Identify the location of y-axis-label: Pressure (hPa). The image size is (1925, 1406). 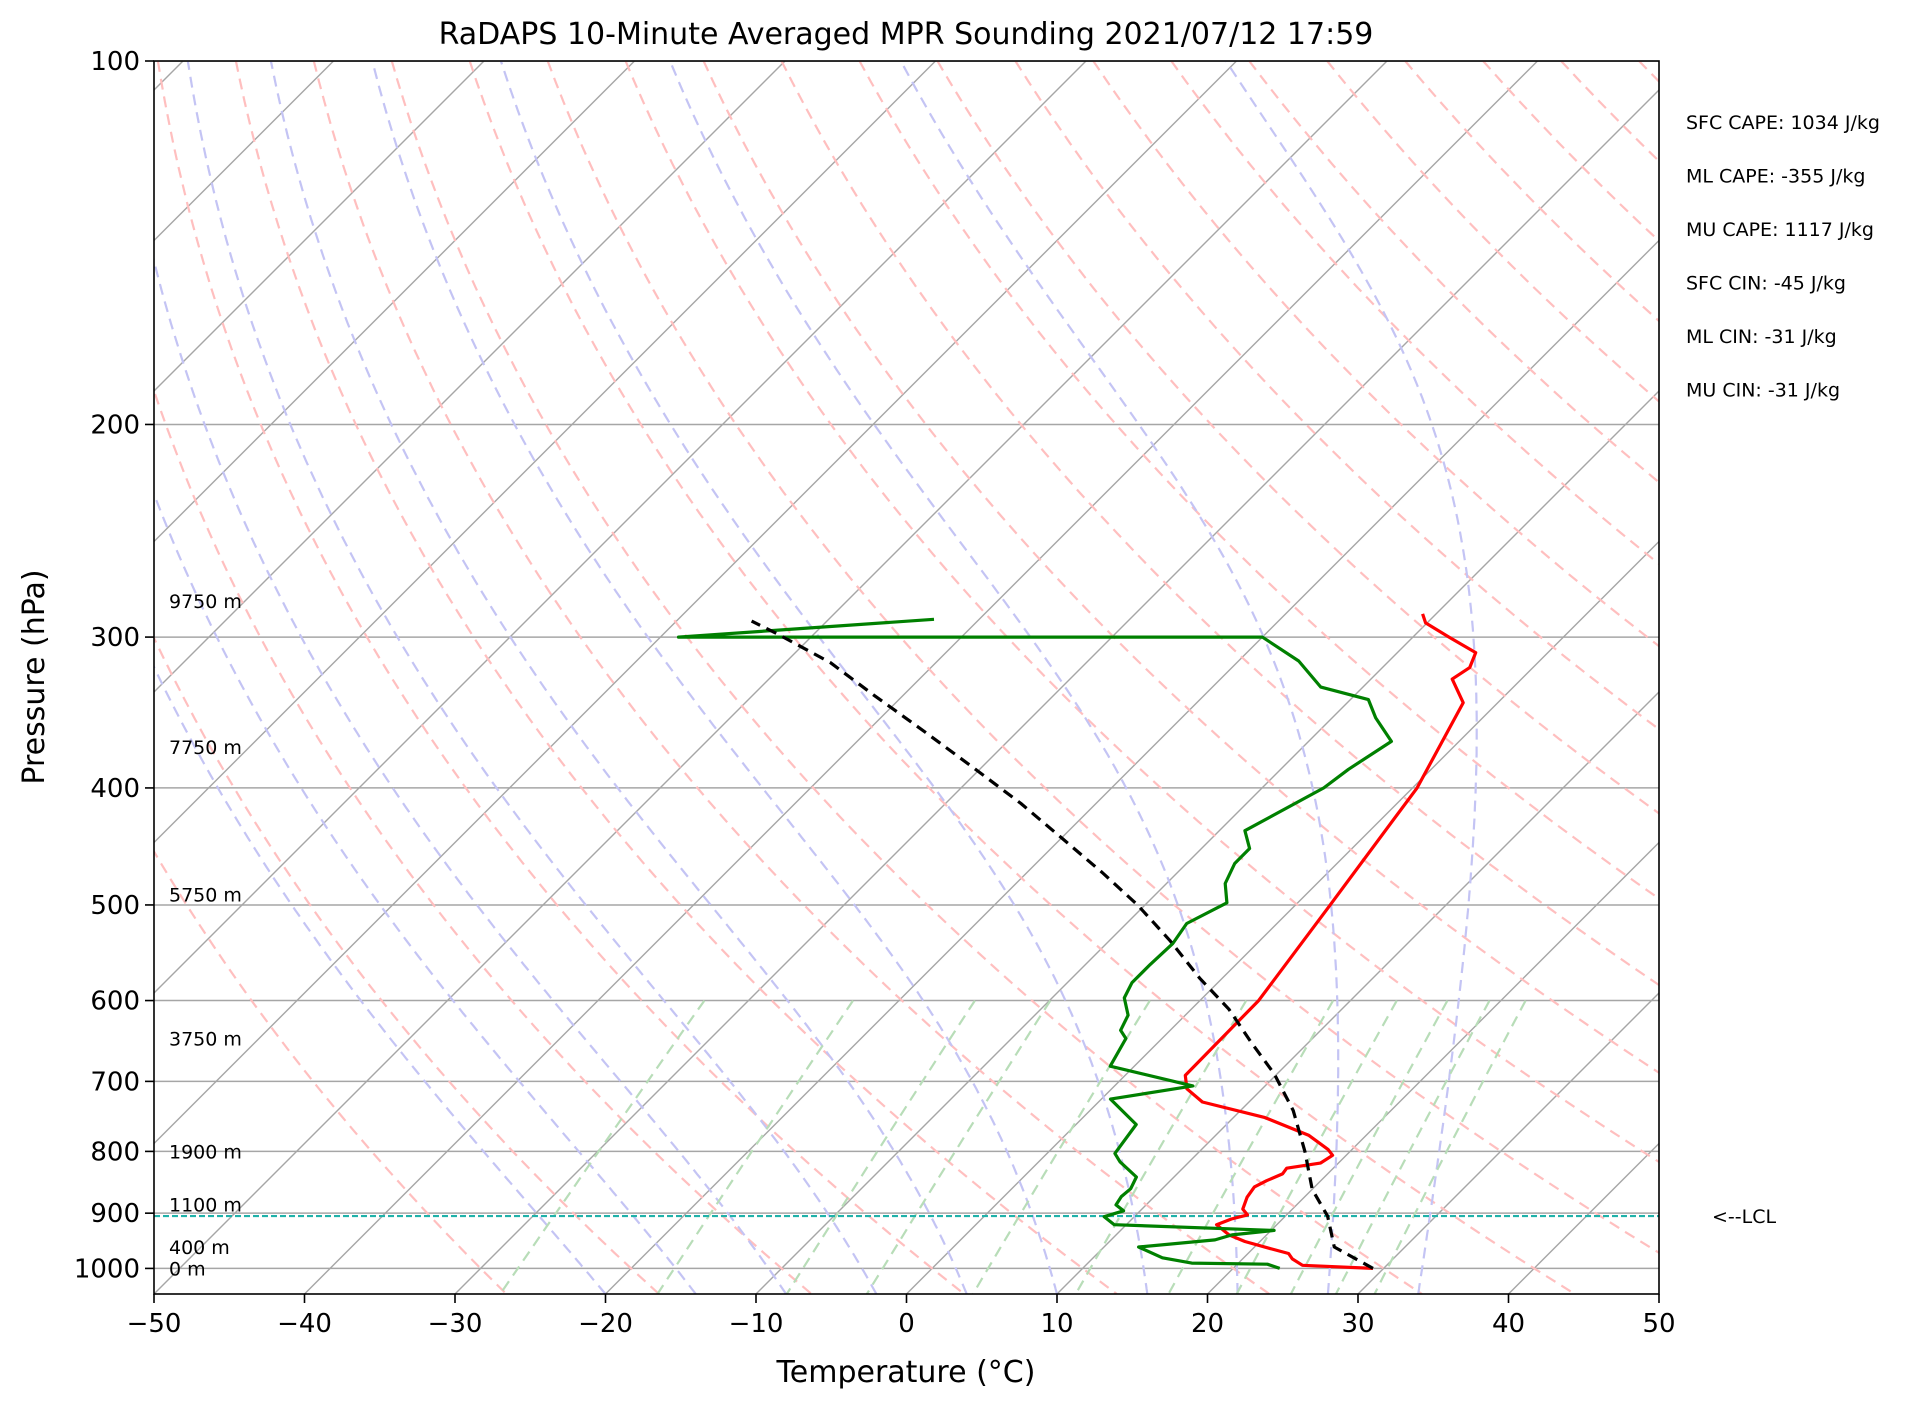
(34, 676).